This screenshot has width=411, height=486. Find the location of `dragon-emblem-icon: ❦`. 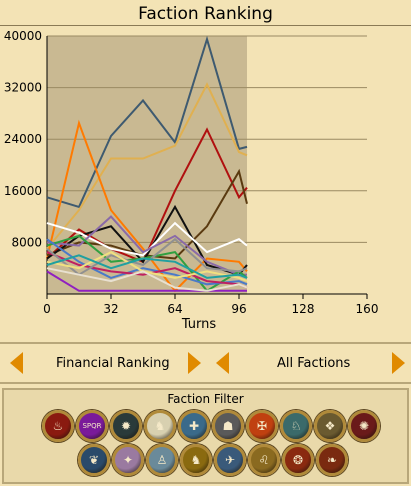

dragon-emblem-icon: ❦ is located at coordinates (94, 460).